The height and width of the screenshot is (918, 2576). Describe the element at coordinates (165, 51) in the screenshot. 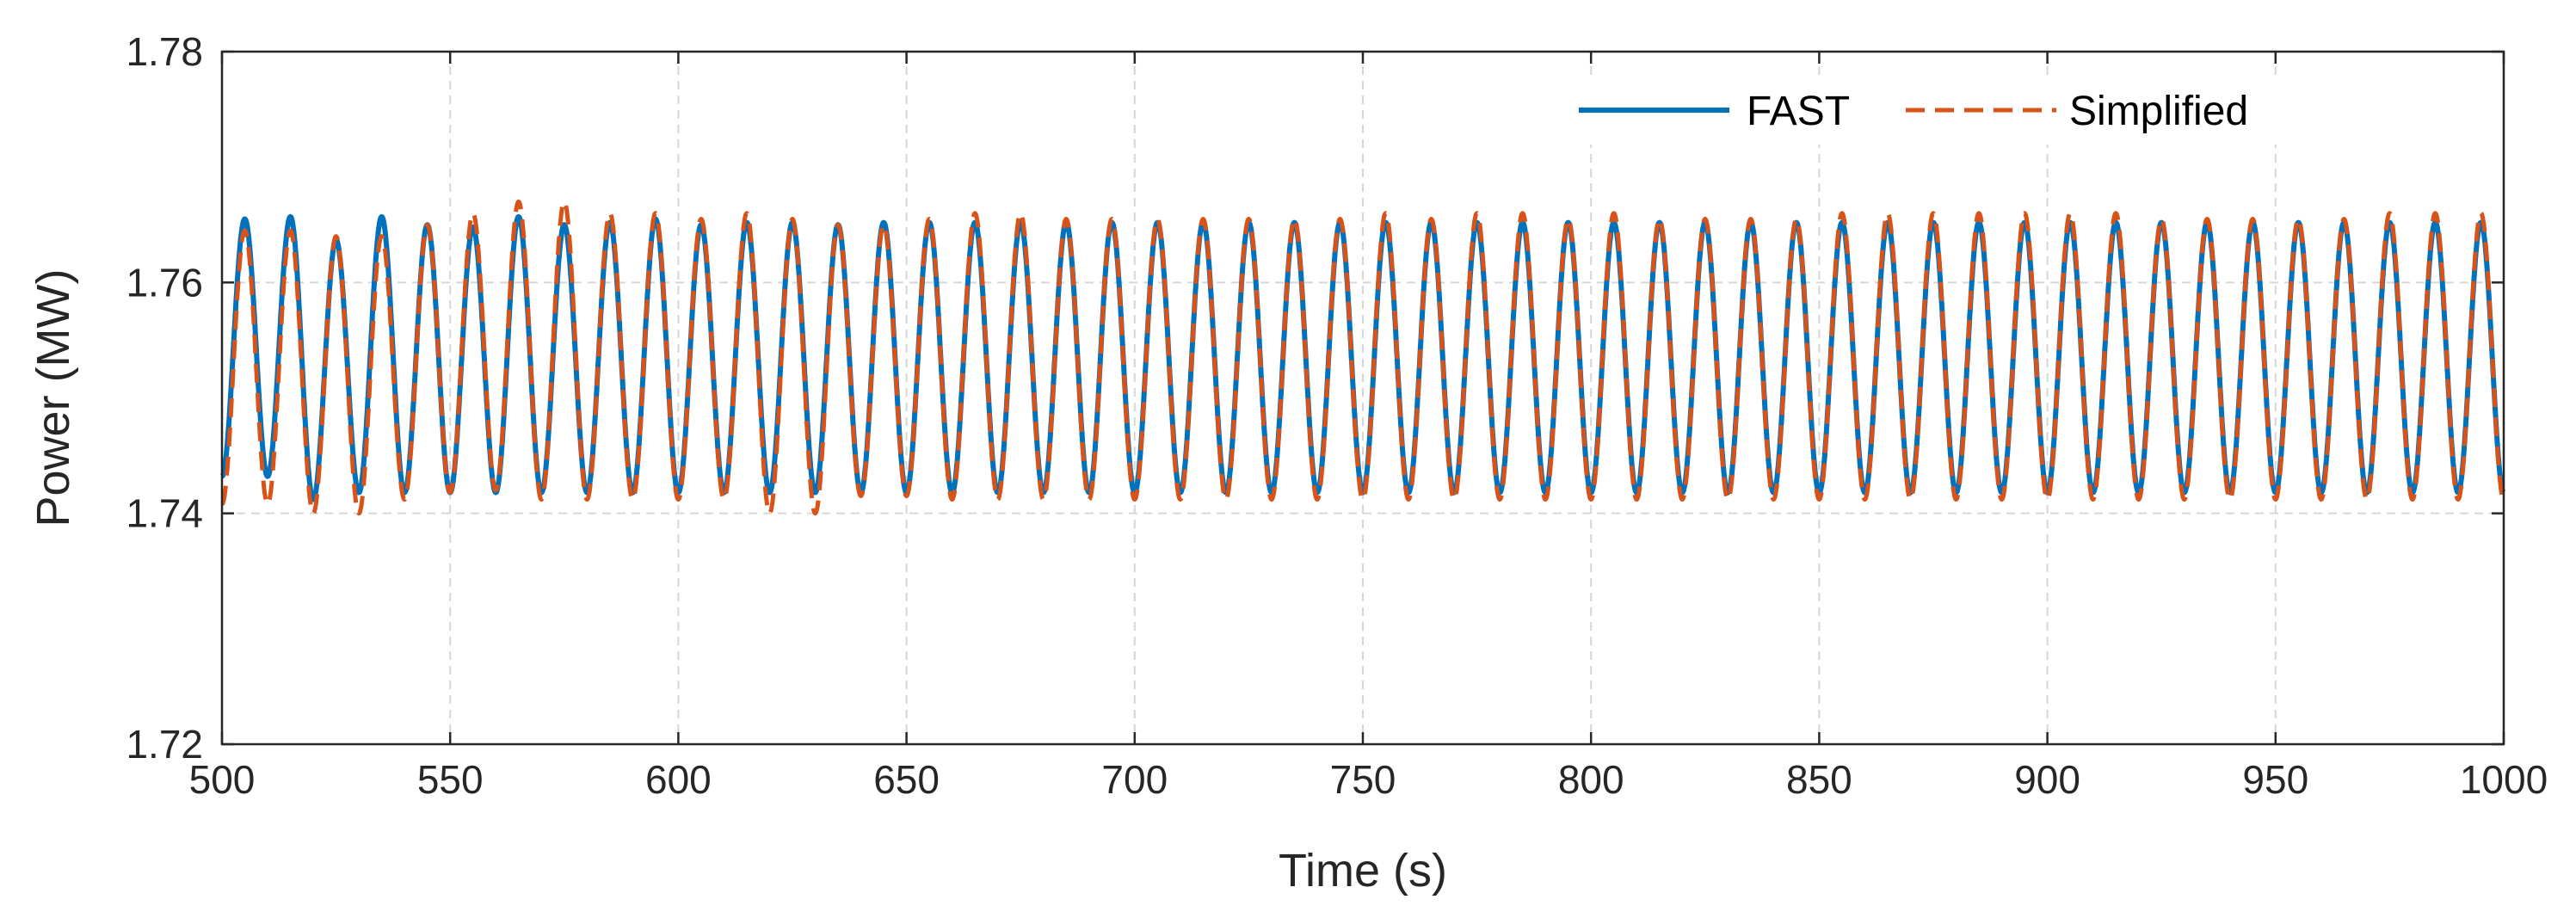

I see `y-tick-label: 1.78` at that location.